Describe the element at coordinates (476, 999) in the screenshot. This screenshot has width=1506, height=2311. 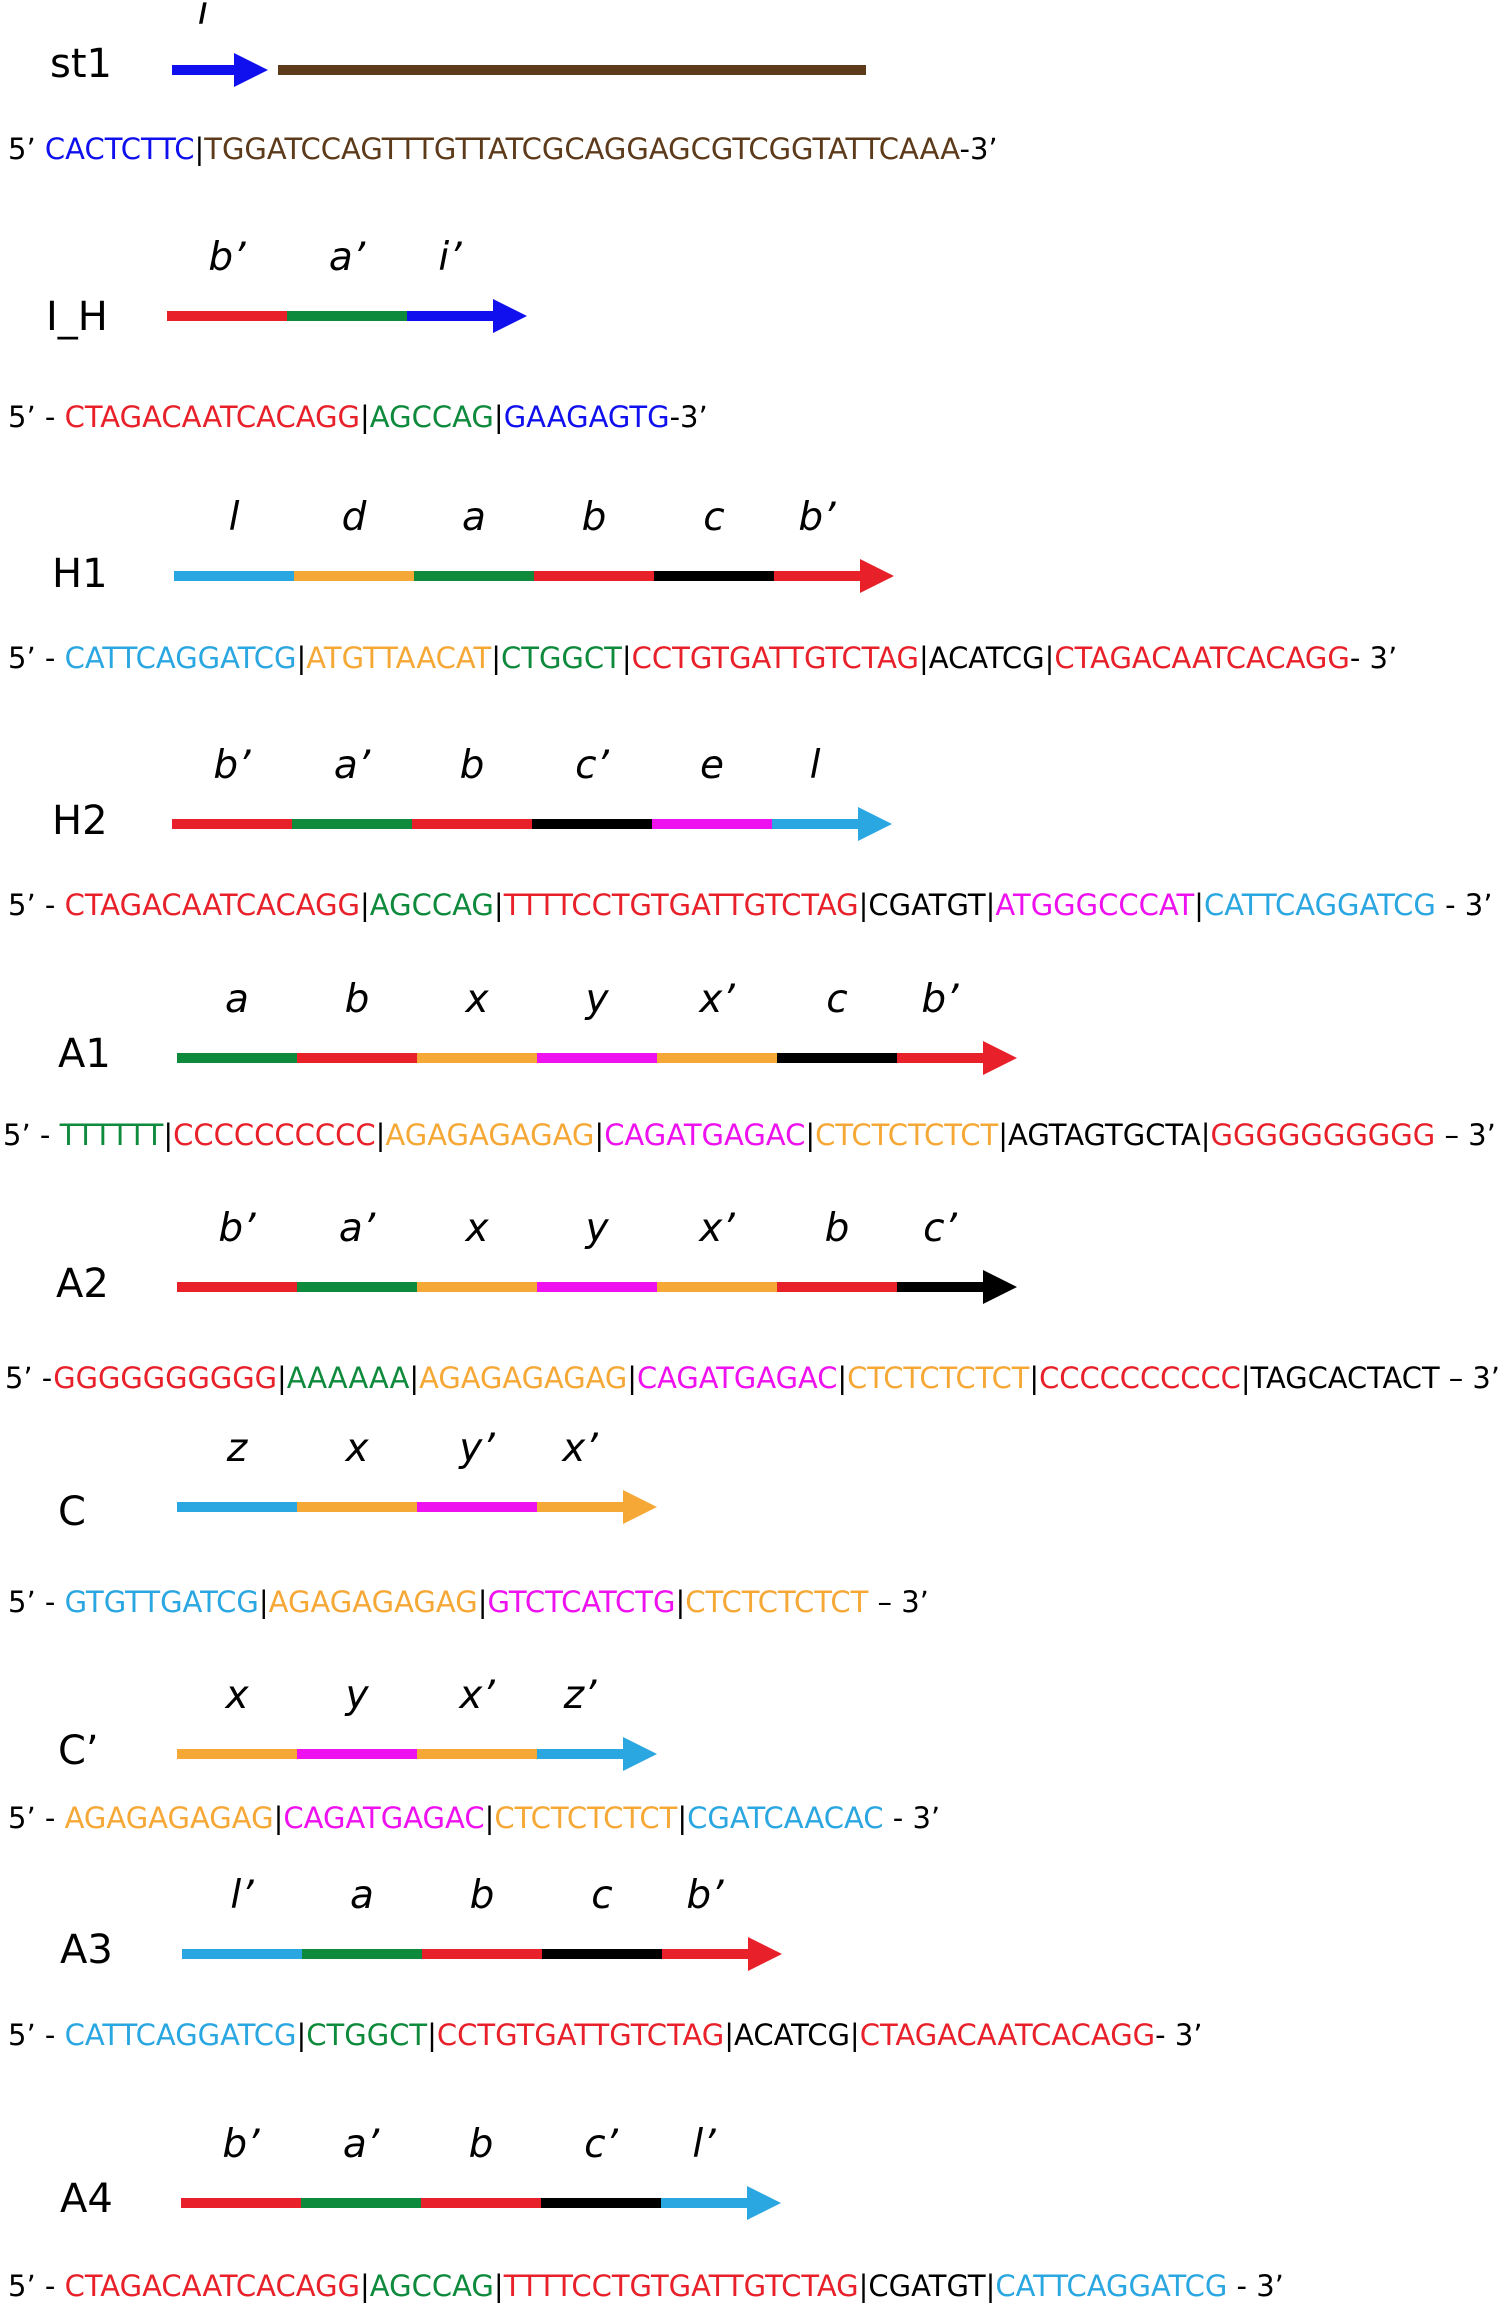
I see `domain-label: x` at that location.